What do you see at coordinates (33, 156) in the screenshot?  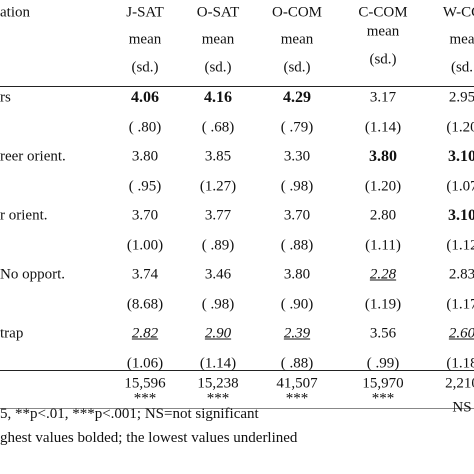 I see `row-label: reer orient.` at bounding box center [33, 156].